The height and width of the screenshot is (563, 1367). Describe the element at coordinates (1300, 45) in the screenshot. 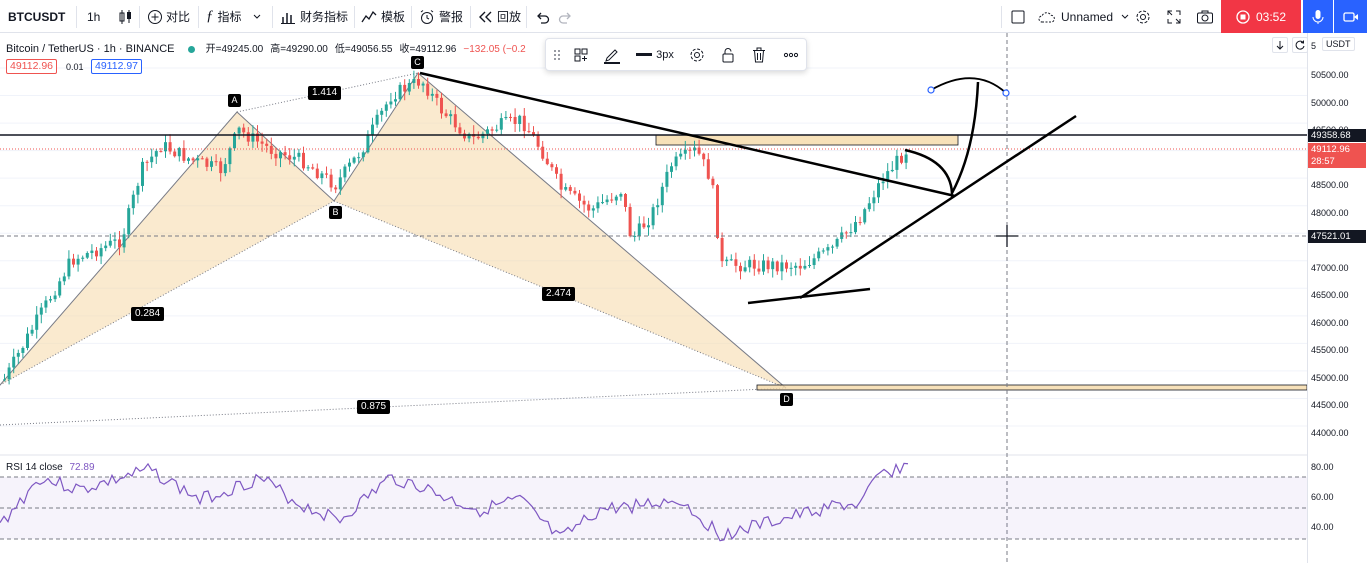

I see `reset-scale-button` at that location.